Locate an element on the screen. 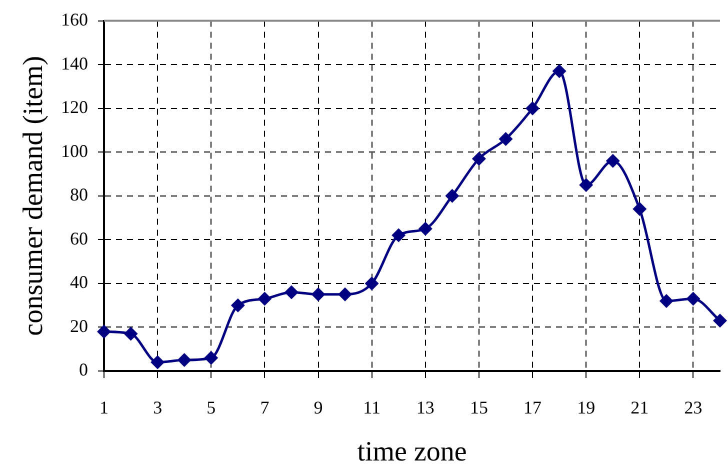  x-tick-label: 21 is located at coordinates (639, 408).